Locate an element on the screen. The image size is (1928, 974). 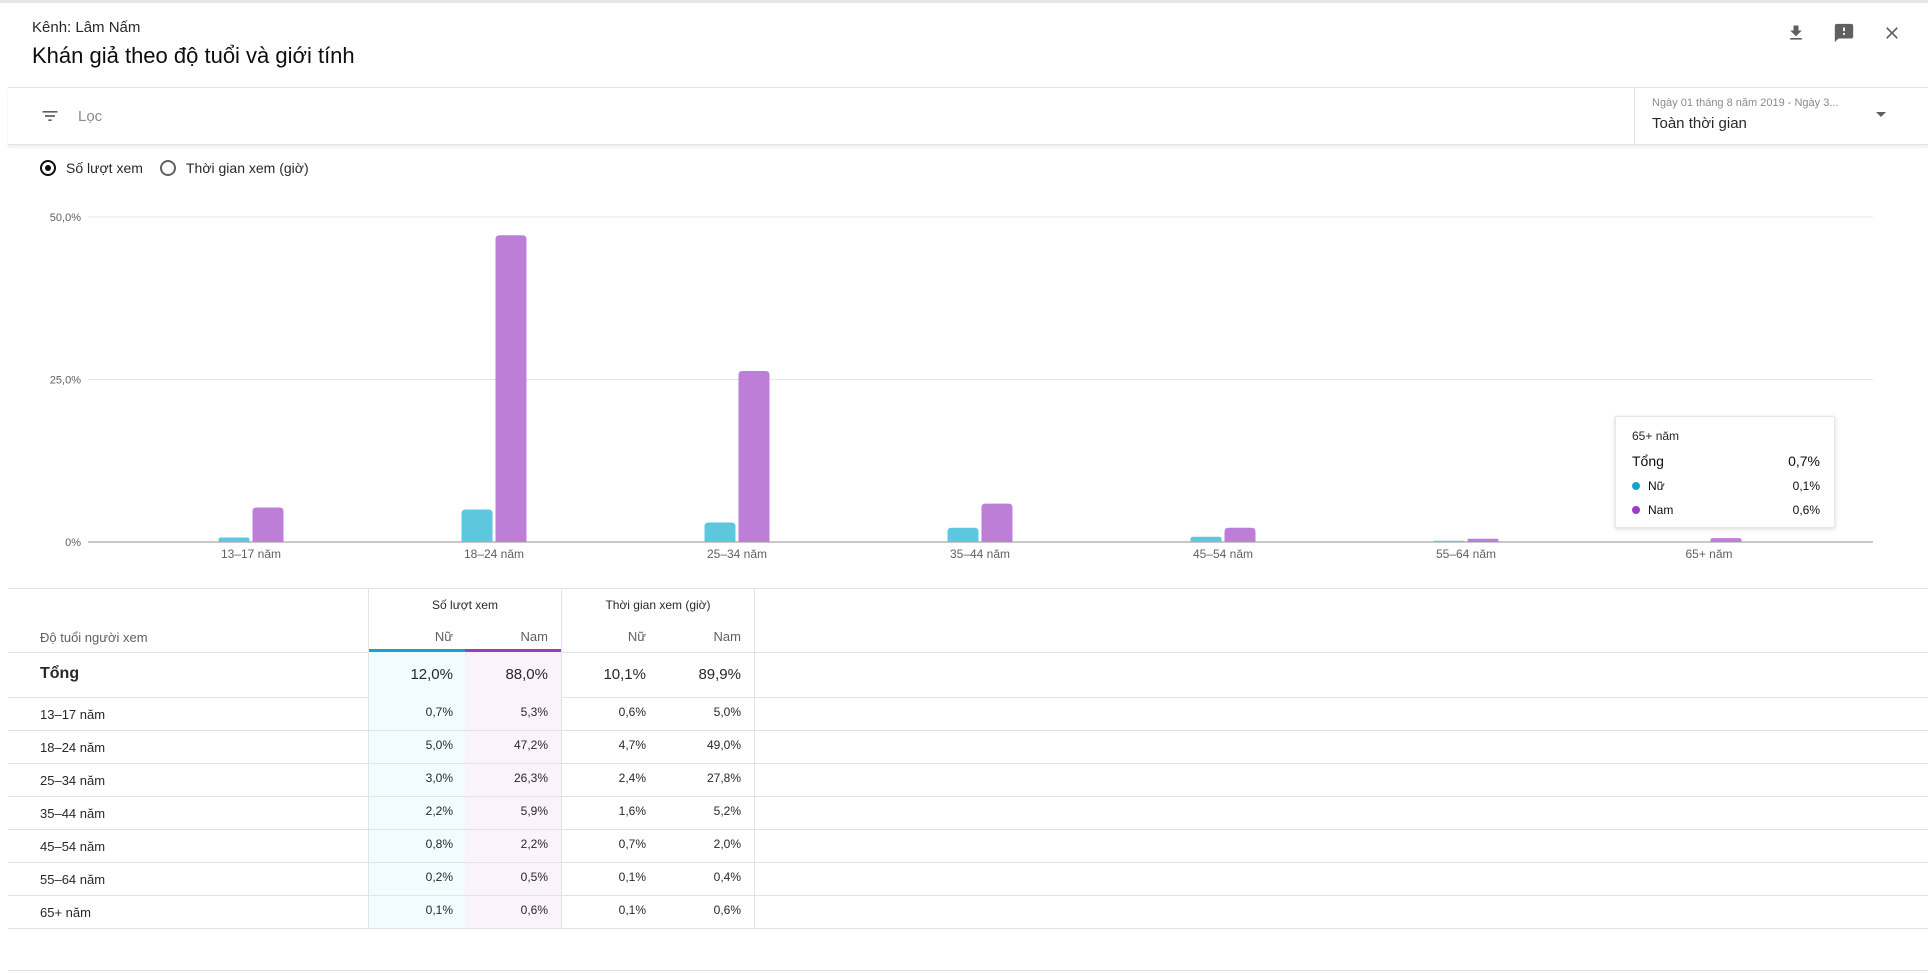
row-value: 2,0% is located at coordinates (727, 844).